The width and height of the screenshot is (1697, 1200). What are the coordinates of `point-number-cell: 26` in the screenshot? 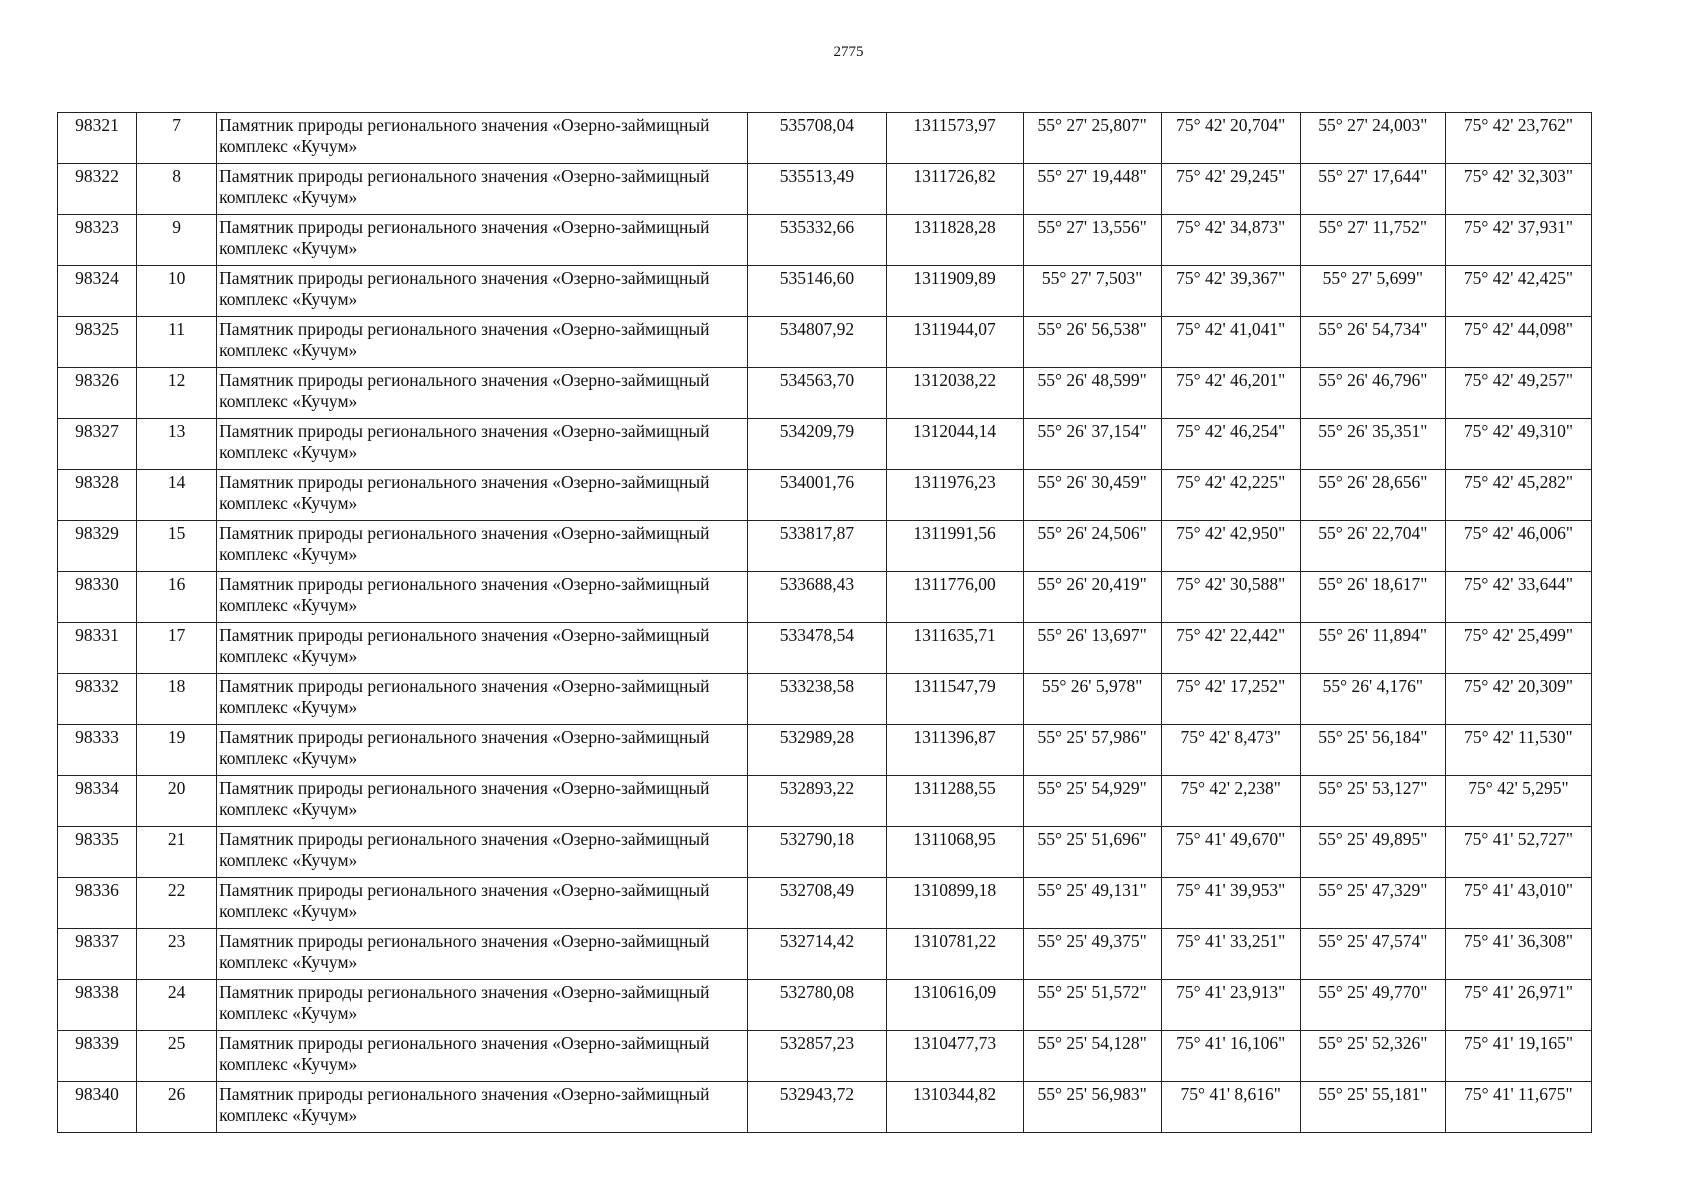 It's located at (177, 1107).